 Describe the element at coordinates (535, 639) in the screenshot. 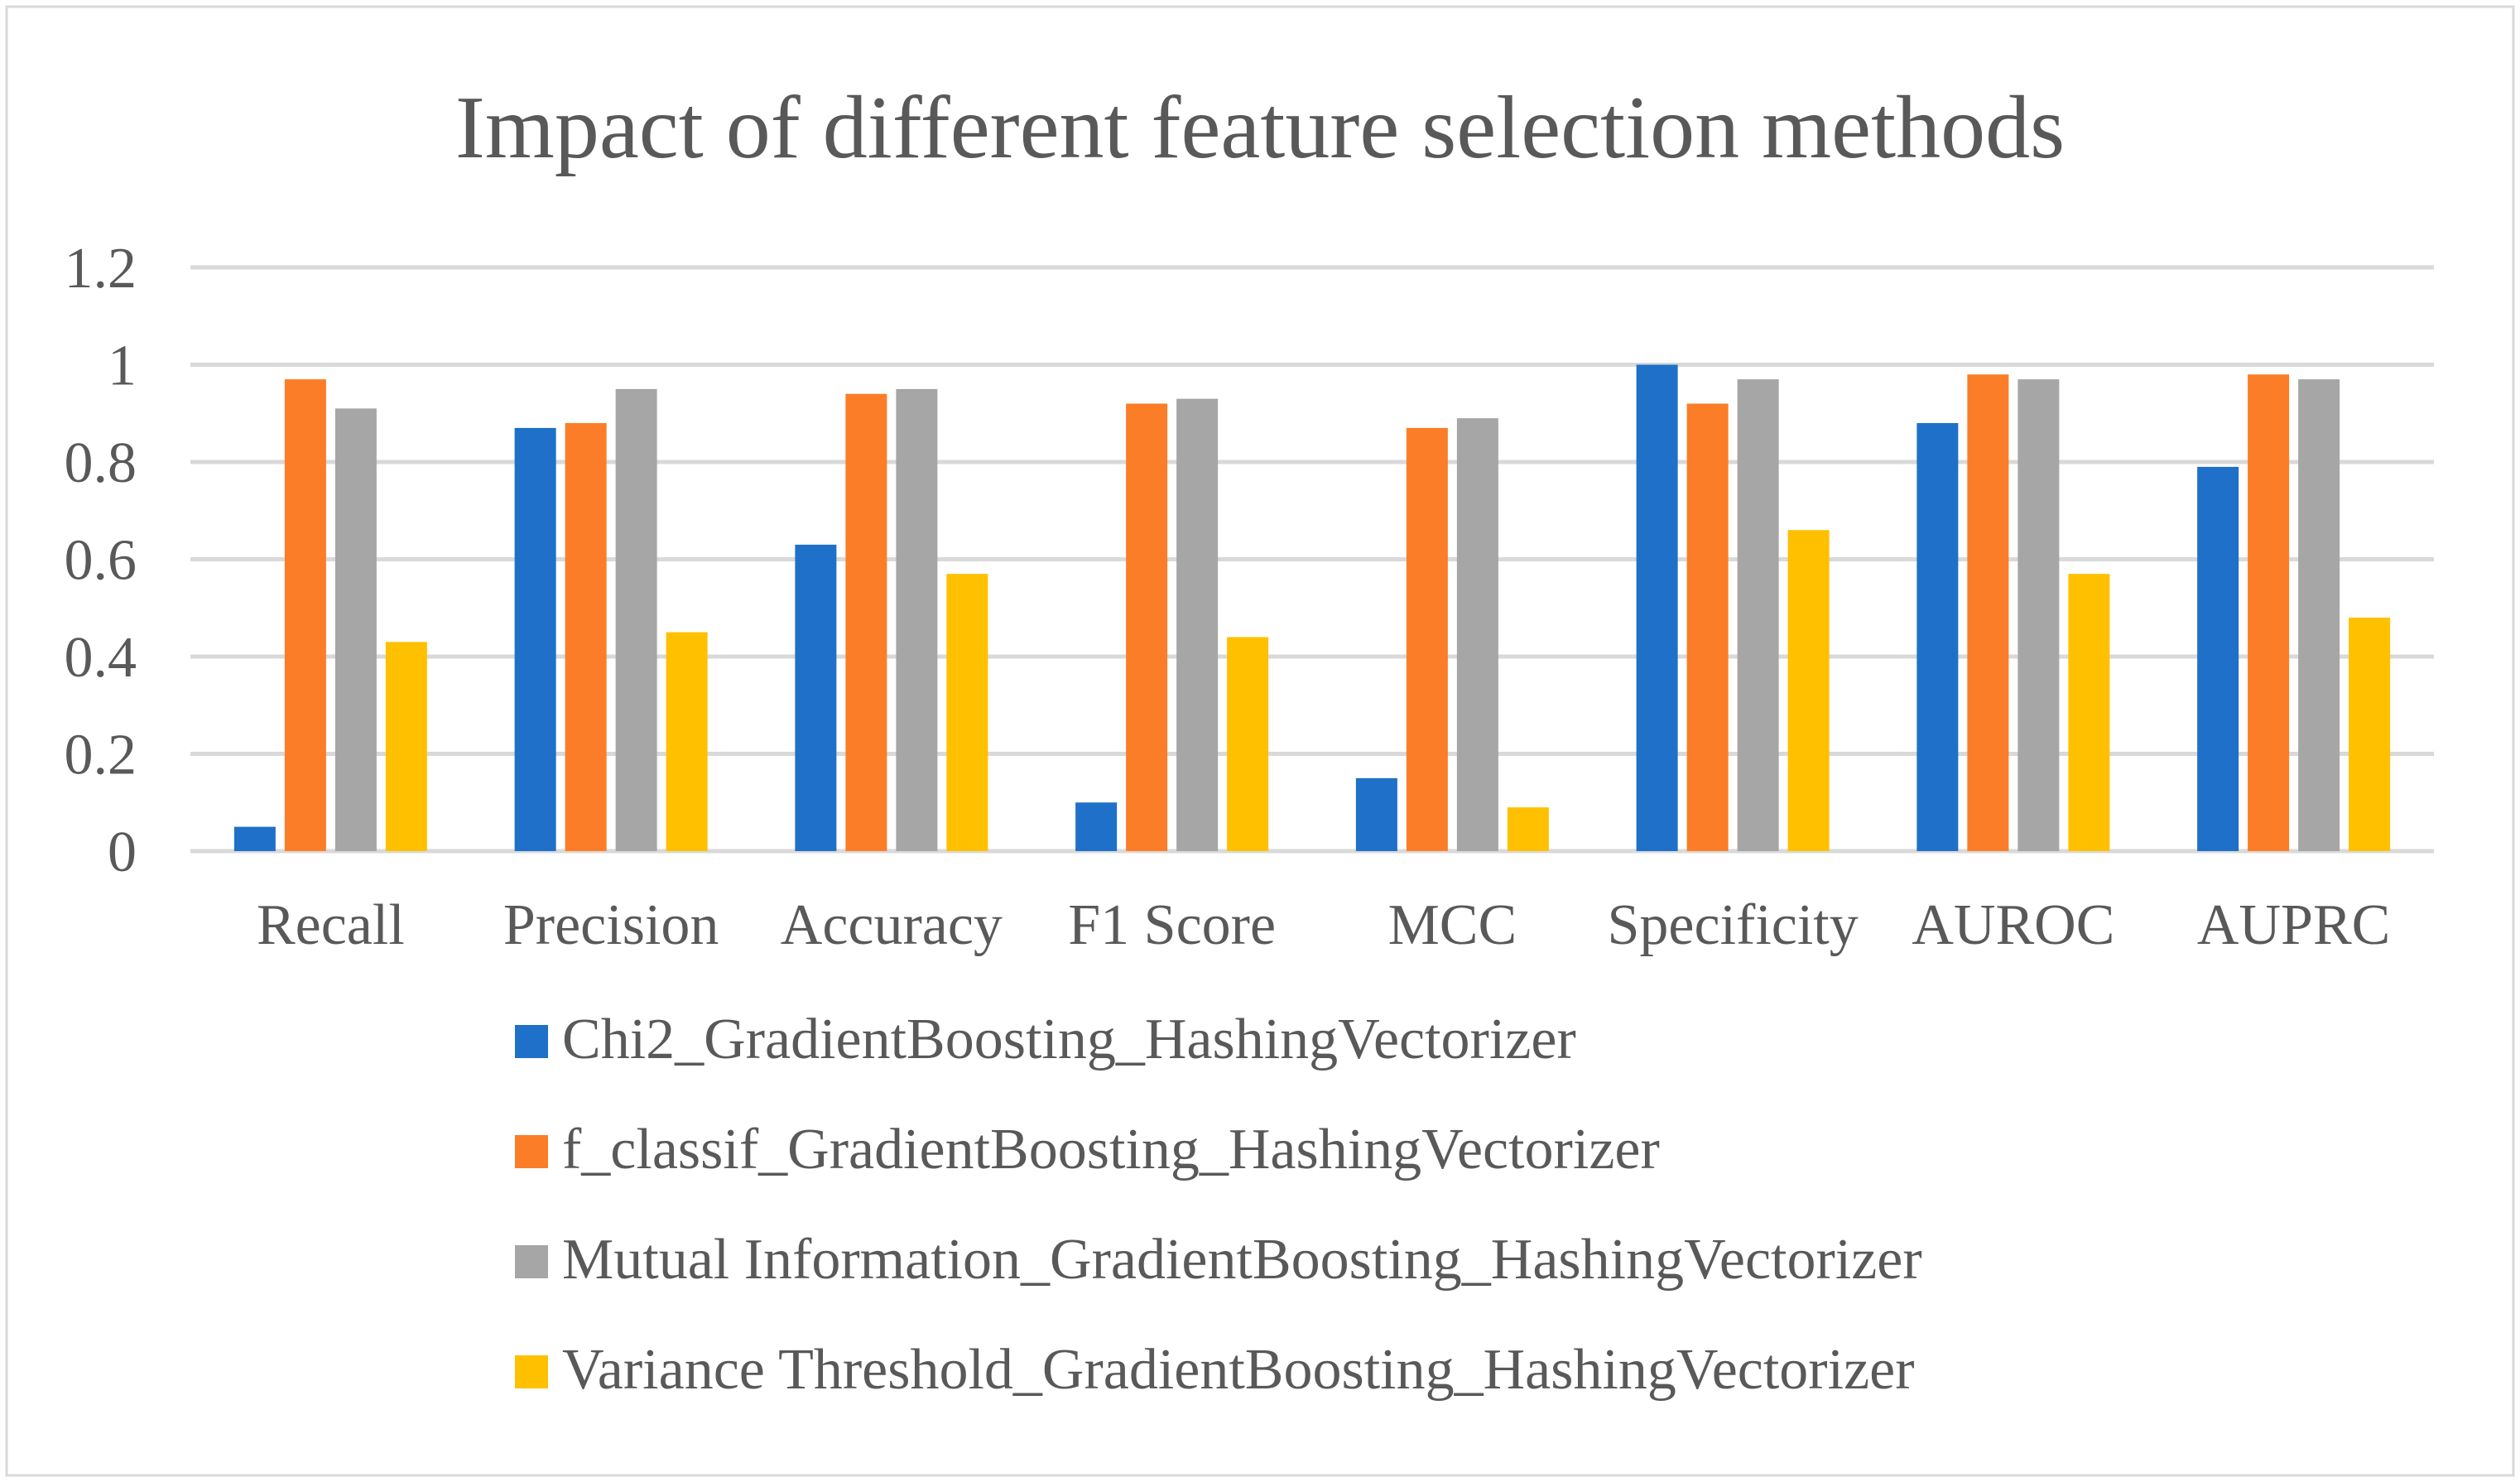

I see `bar-1-precision` at that location.